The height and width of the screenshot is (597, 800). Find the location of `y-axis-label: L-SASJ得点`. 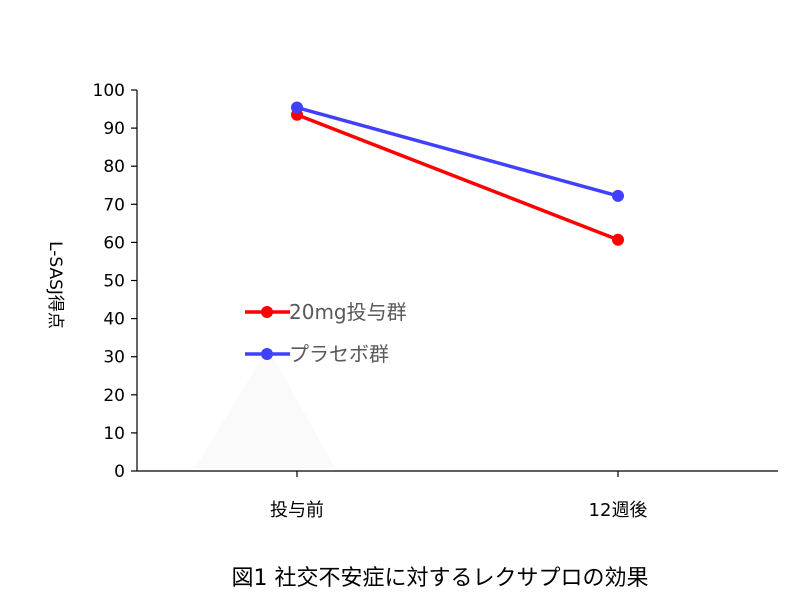

y-axis-label: L-SASJ得点 is located at coordinates (55, 285).